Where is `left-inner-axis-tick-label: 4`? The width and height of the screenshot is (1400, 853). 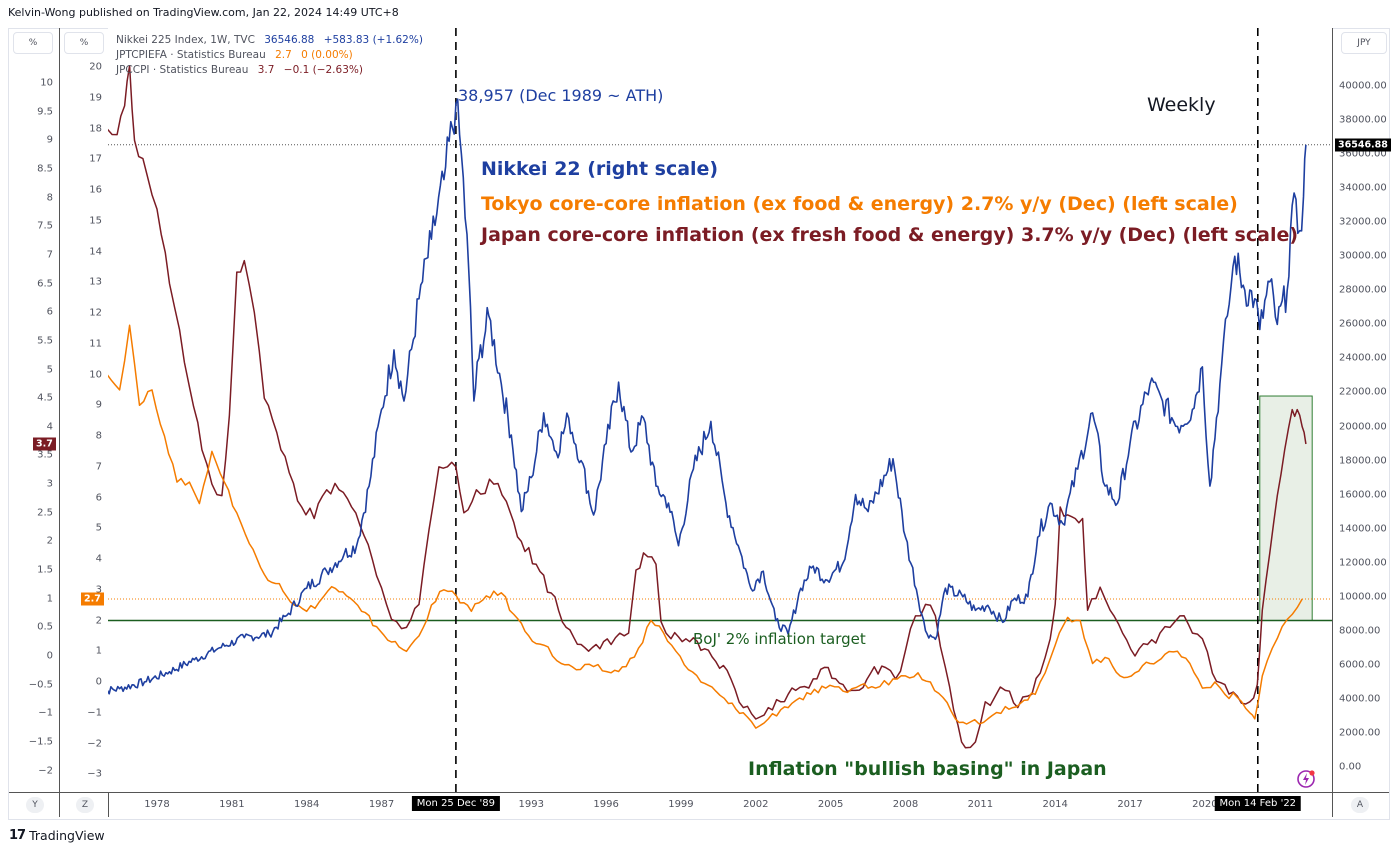
left-inner-axis-tick-label: 4 is located at coordinates (98, 559).